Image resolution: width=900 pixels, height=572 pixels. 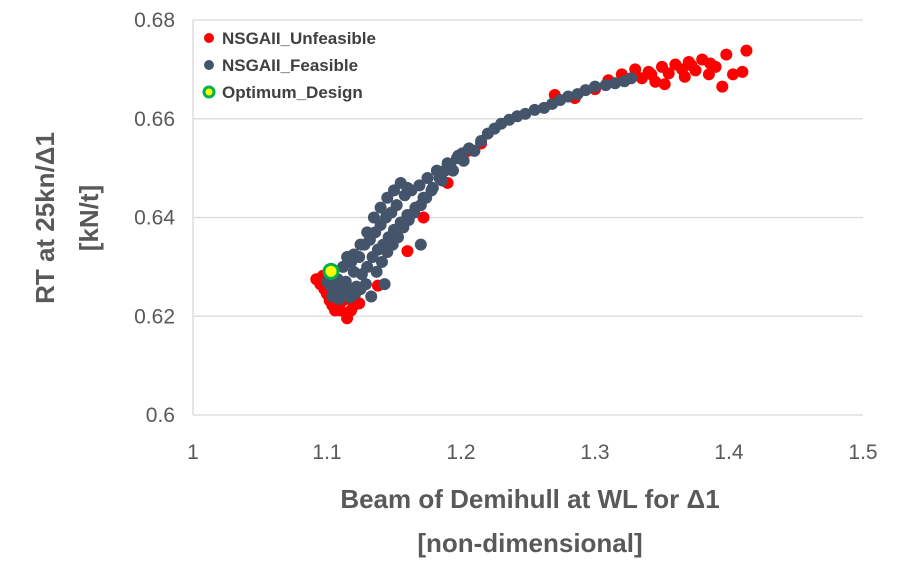 I want to click on y-tick-label: 0.62, so click(x=154, y=316).